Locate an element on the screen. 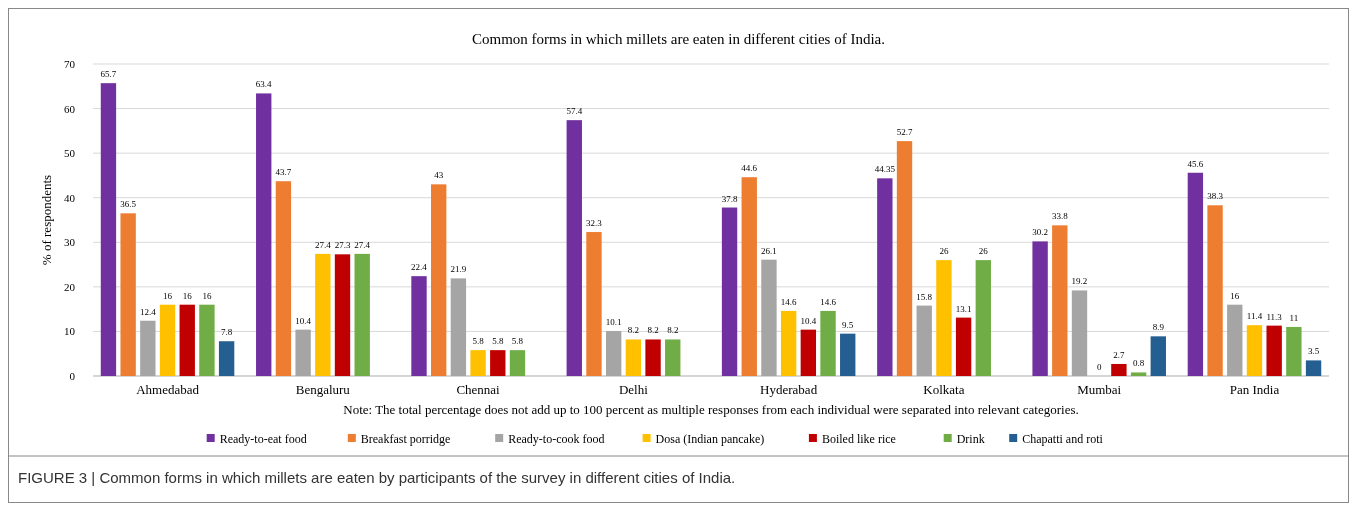  y-tick-label: 70 is located at coordinates (70, 64).